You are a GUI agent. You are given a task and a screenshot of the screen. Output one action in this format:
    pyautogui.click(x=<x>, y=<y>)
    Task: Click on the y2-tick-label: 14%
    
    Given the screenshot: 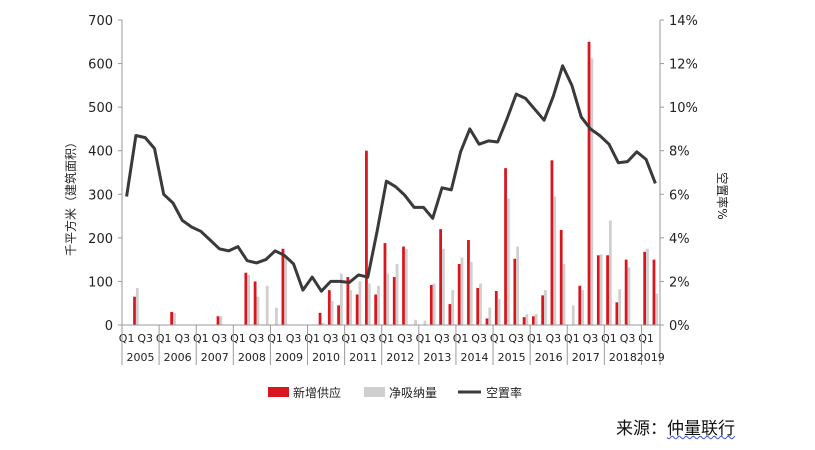 What is the action you would take?
    pyautogui.click(x=683, y=21)
    